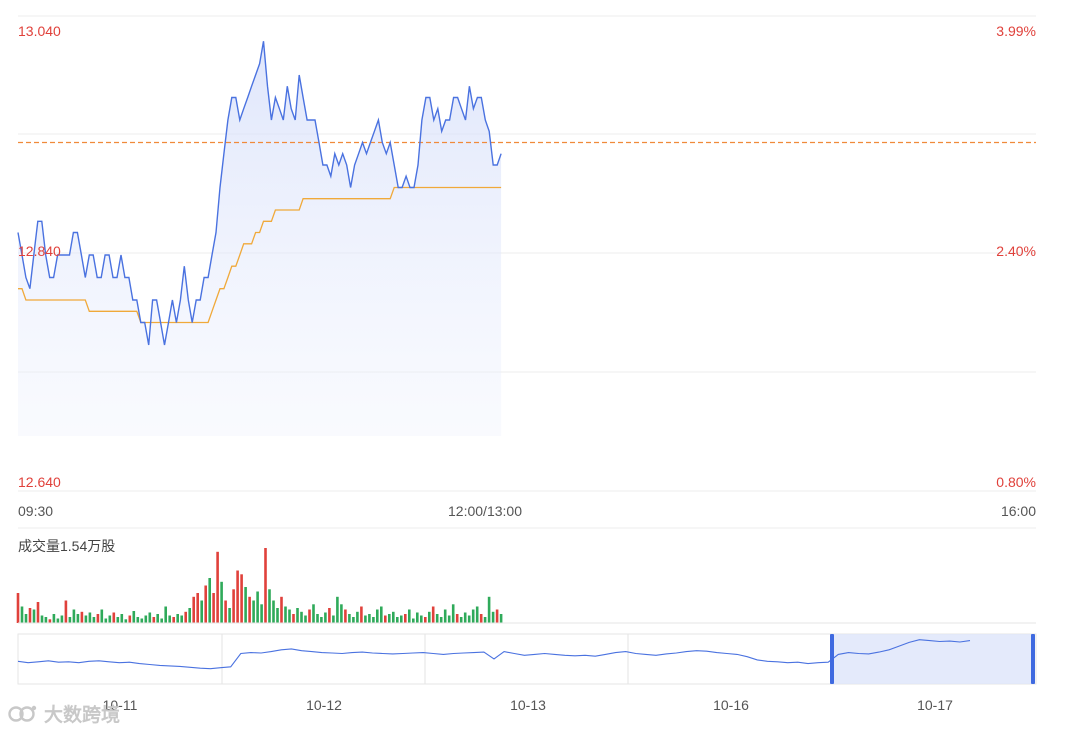 The image size is (1080, 734). I want to click on percent-tick-label: 0.80%, so click(1016, 482).